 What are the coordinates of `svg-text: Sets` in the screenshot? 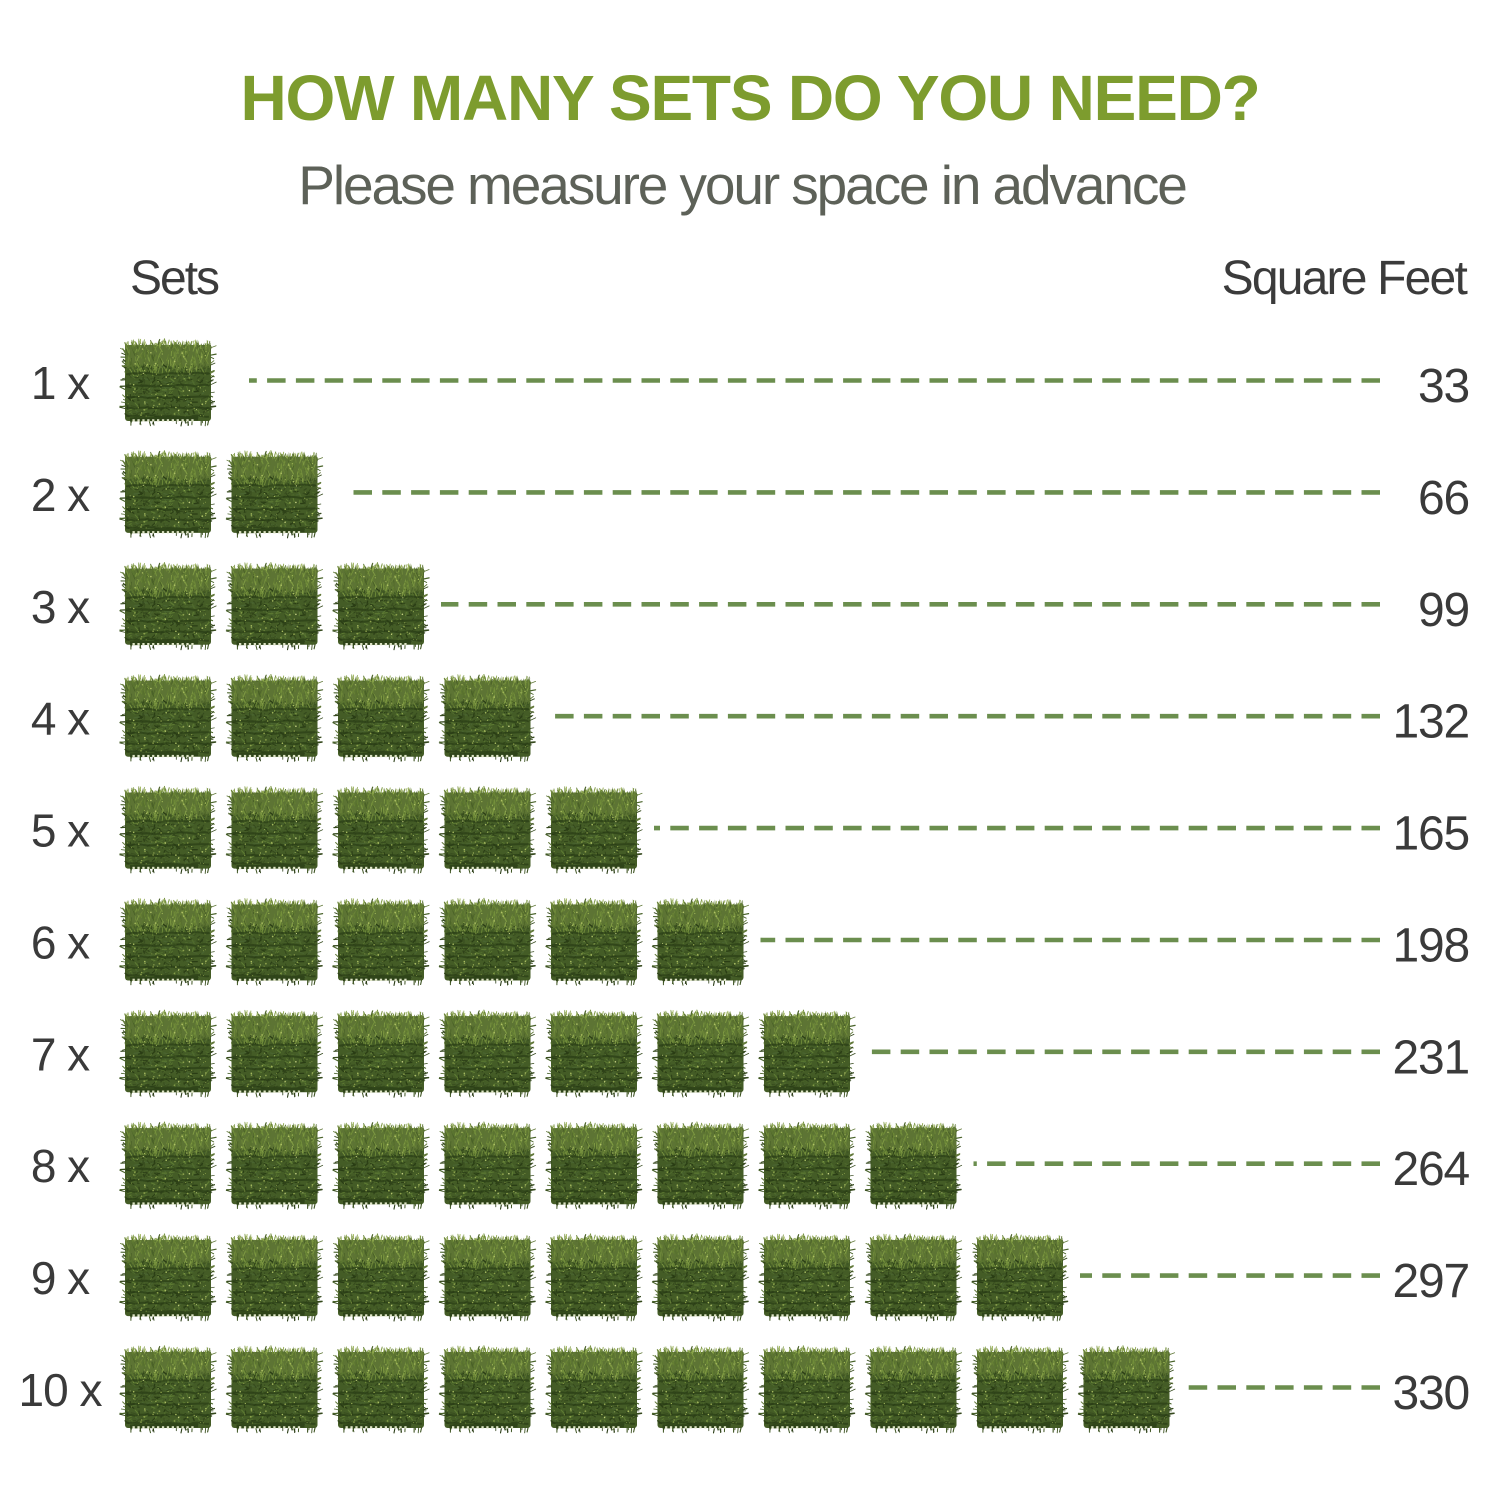 It's located at (174, 278).